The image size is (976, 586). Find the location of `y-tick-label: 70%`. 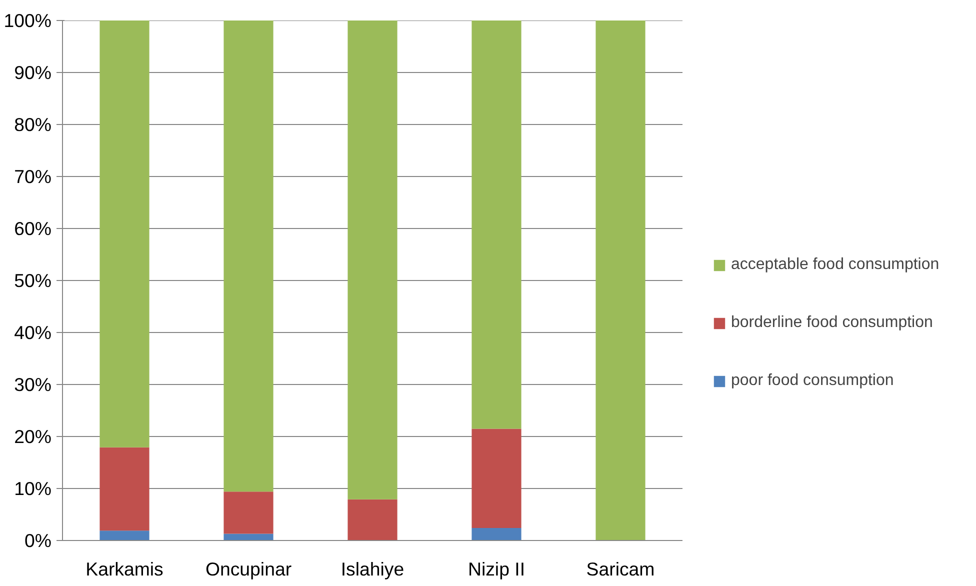

y-tick-label: 70% is located at coordinates (33, 176).